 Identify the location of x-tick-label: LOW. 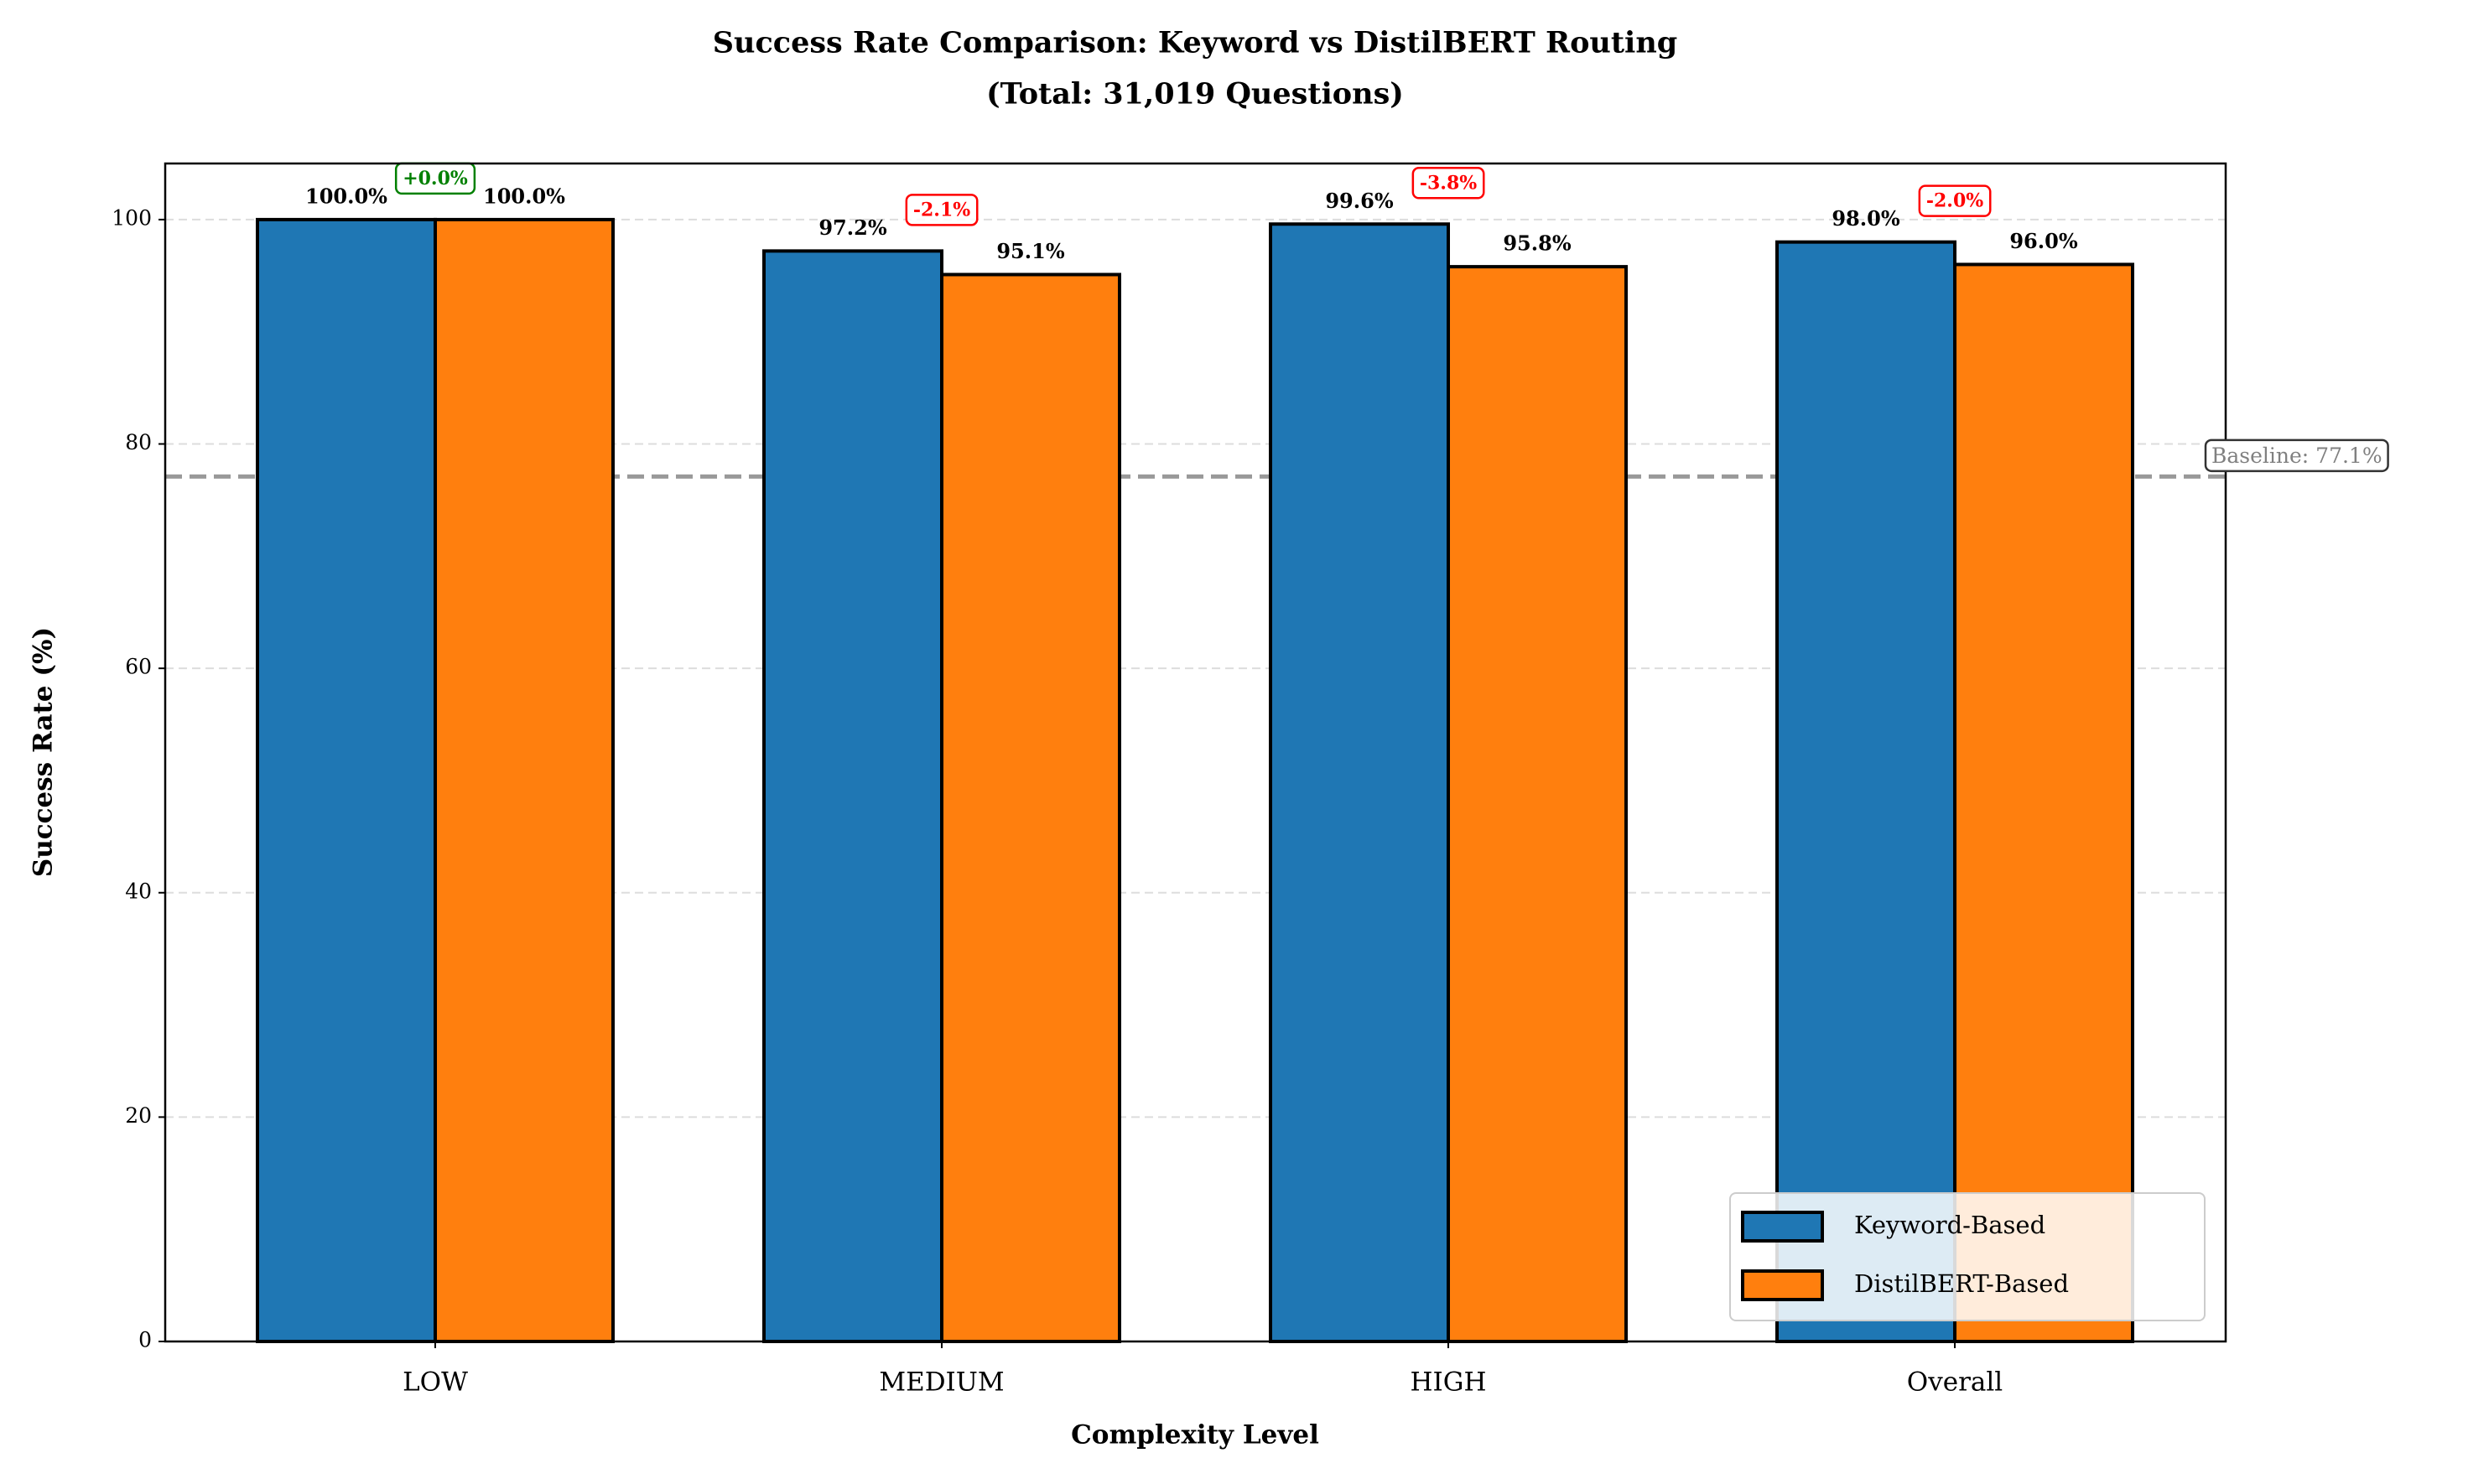
(435, 1382).